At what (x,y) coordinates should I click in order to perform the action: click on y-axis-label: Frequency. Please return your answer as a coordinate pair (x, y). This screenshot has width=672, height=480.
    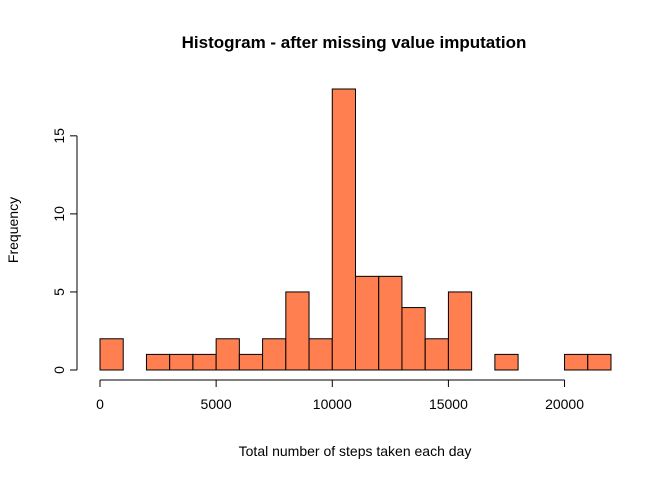
    Looking at the image, I should click on (13, 230).